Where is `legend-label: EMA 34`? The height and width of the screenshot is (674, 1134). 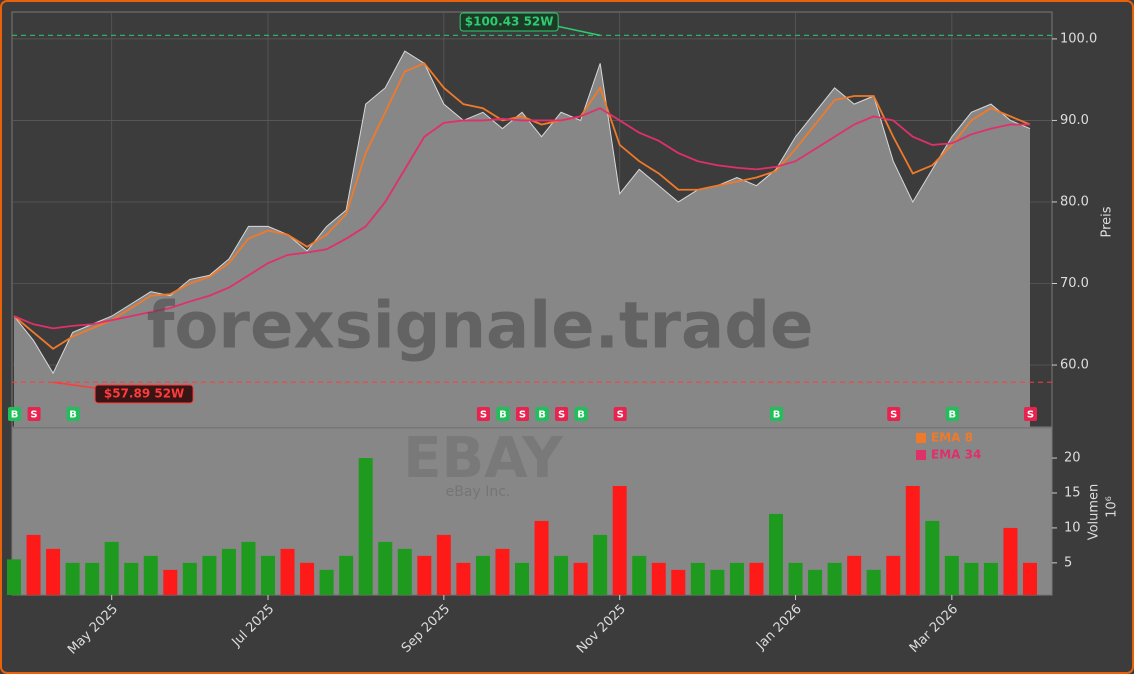
legend-label: EMA 34 is located at coordinates (956, 455).